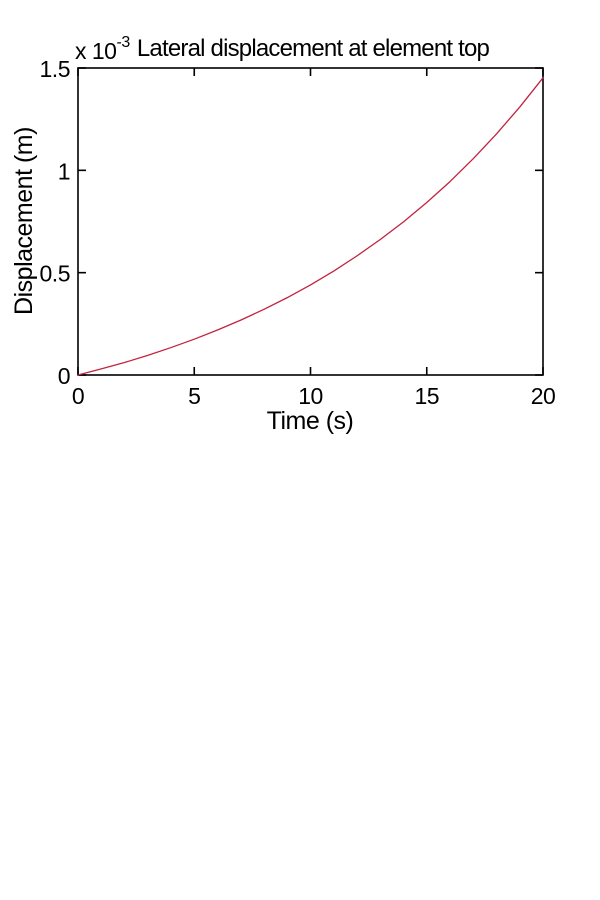  Describe the element at coordinates (313, 48) in the screenshot. I see `chart-title: Lateral displacement at element top` at that location.